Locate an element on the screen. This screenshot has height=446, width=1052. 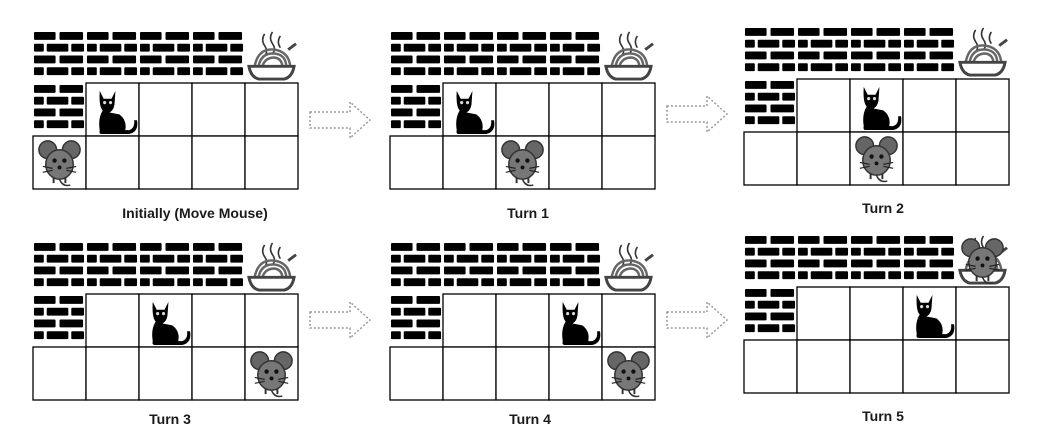
panel-caption: Turn 2 is located at coordinates (883, 208).